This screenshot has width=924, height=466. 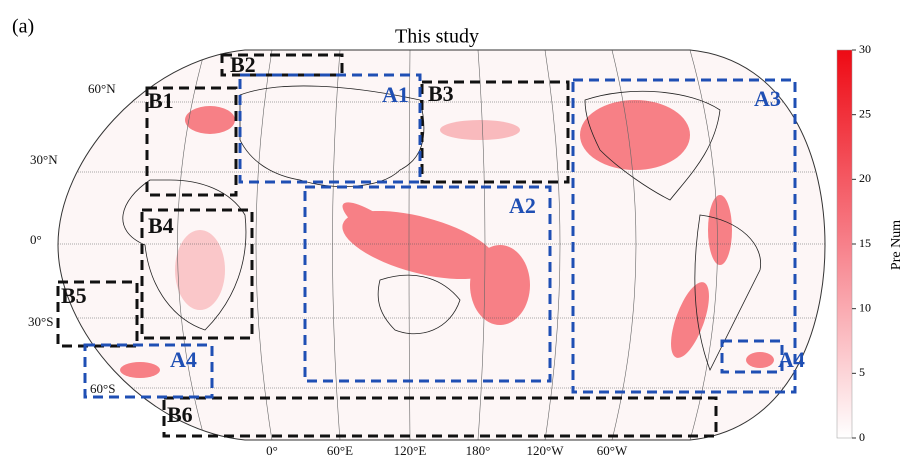 What do you see at coordinates (865, 243) in the screenshot?
I see `colorbar-tick-label: 15` at bounding box center [865, 243].